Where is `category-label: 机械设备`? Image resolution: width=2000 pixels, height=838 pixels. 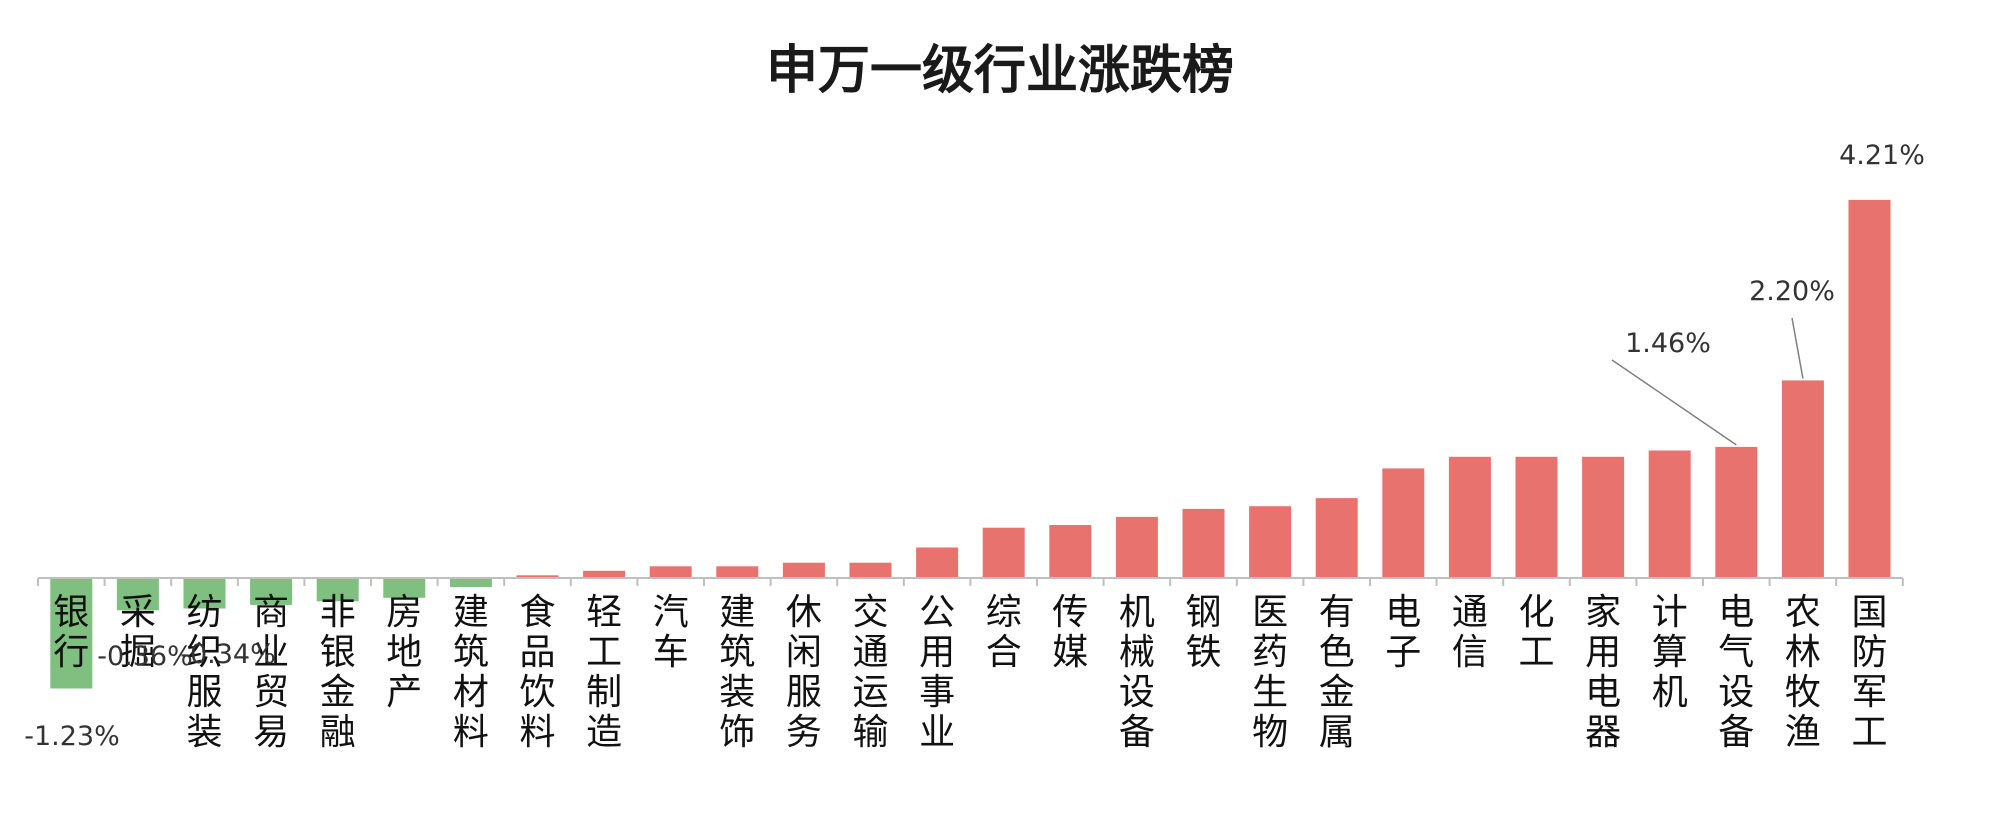 category-label: 机械设备 is located at coordinates (1137, 672).